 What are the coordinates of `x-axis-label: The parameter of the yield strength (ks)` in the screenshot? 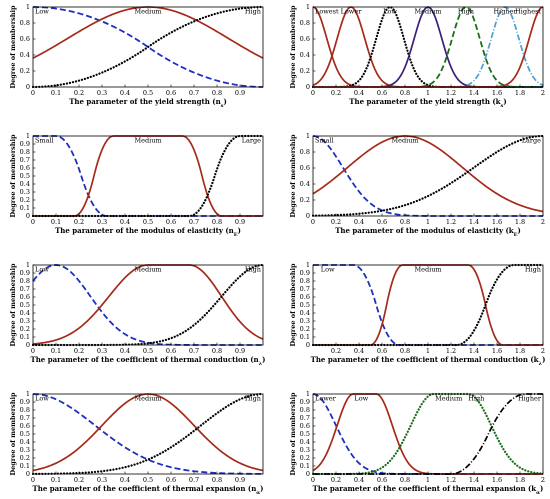 It's located at (427, 103).